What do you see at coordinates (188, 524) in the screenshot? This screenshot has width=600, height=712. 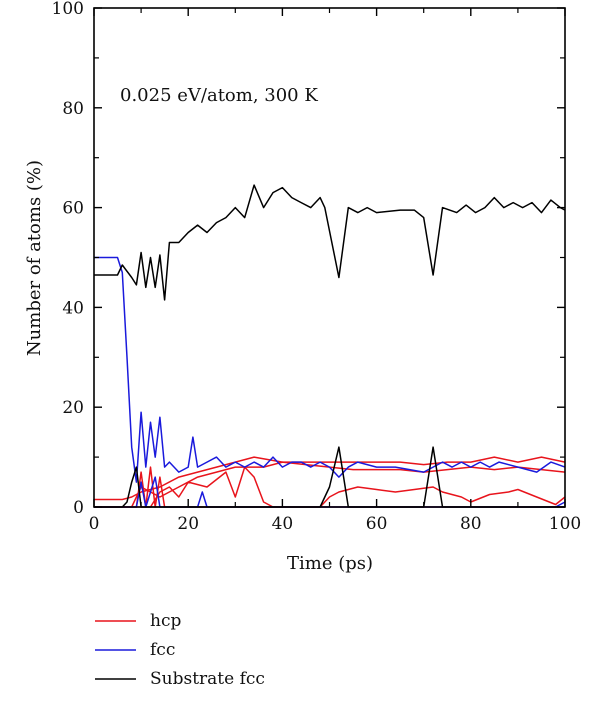 I see `x-tick-label: 20` at bounding box center [188, 524].